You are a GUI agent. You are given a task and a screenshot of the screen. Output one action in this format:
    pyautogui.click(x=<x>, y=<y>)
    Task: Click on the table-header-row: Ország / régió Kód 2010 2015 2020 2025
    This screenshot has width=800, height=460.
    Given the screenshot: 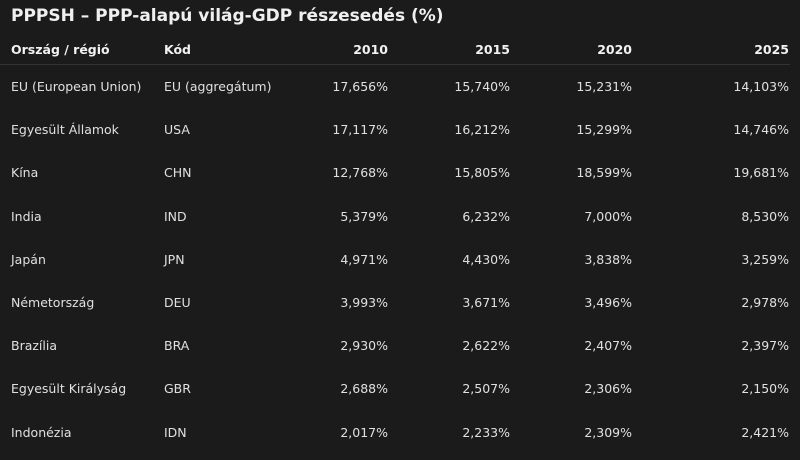 What is the action you would take?
    pyautogui.click(x=395, y=49)
    